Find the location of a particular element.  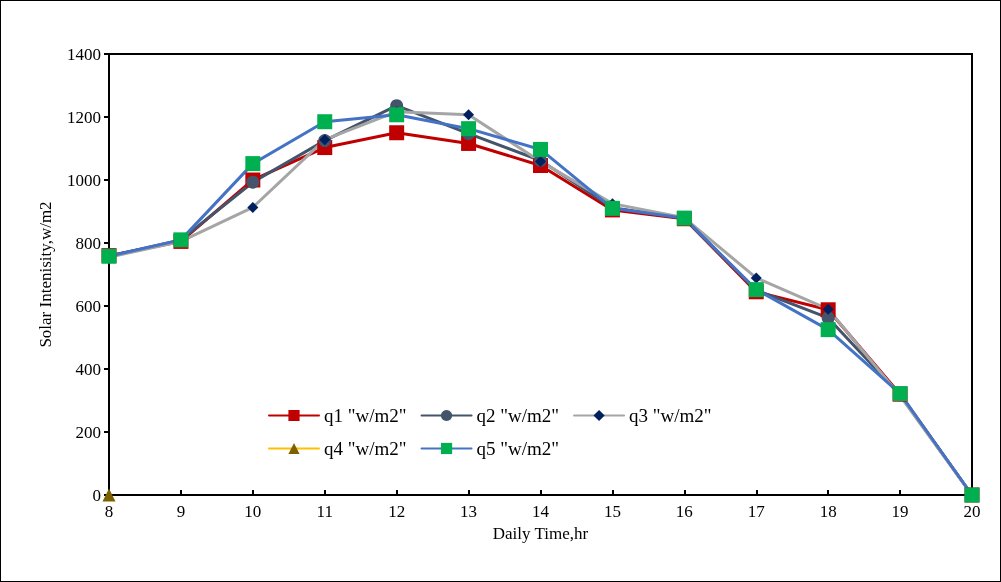

x-tick-label: 18 is located at coordinates (828, 511).